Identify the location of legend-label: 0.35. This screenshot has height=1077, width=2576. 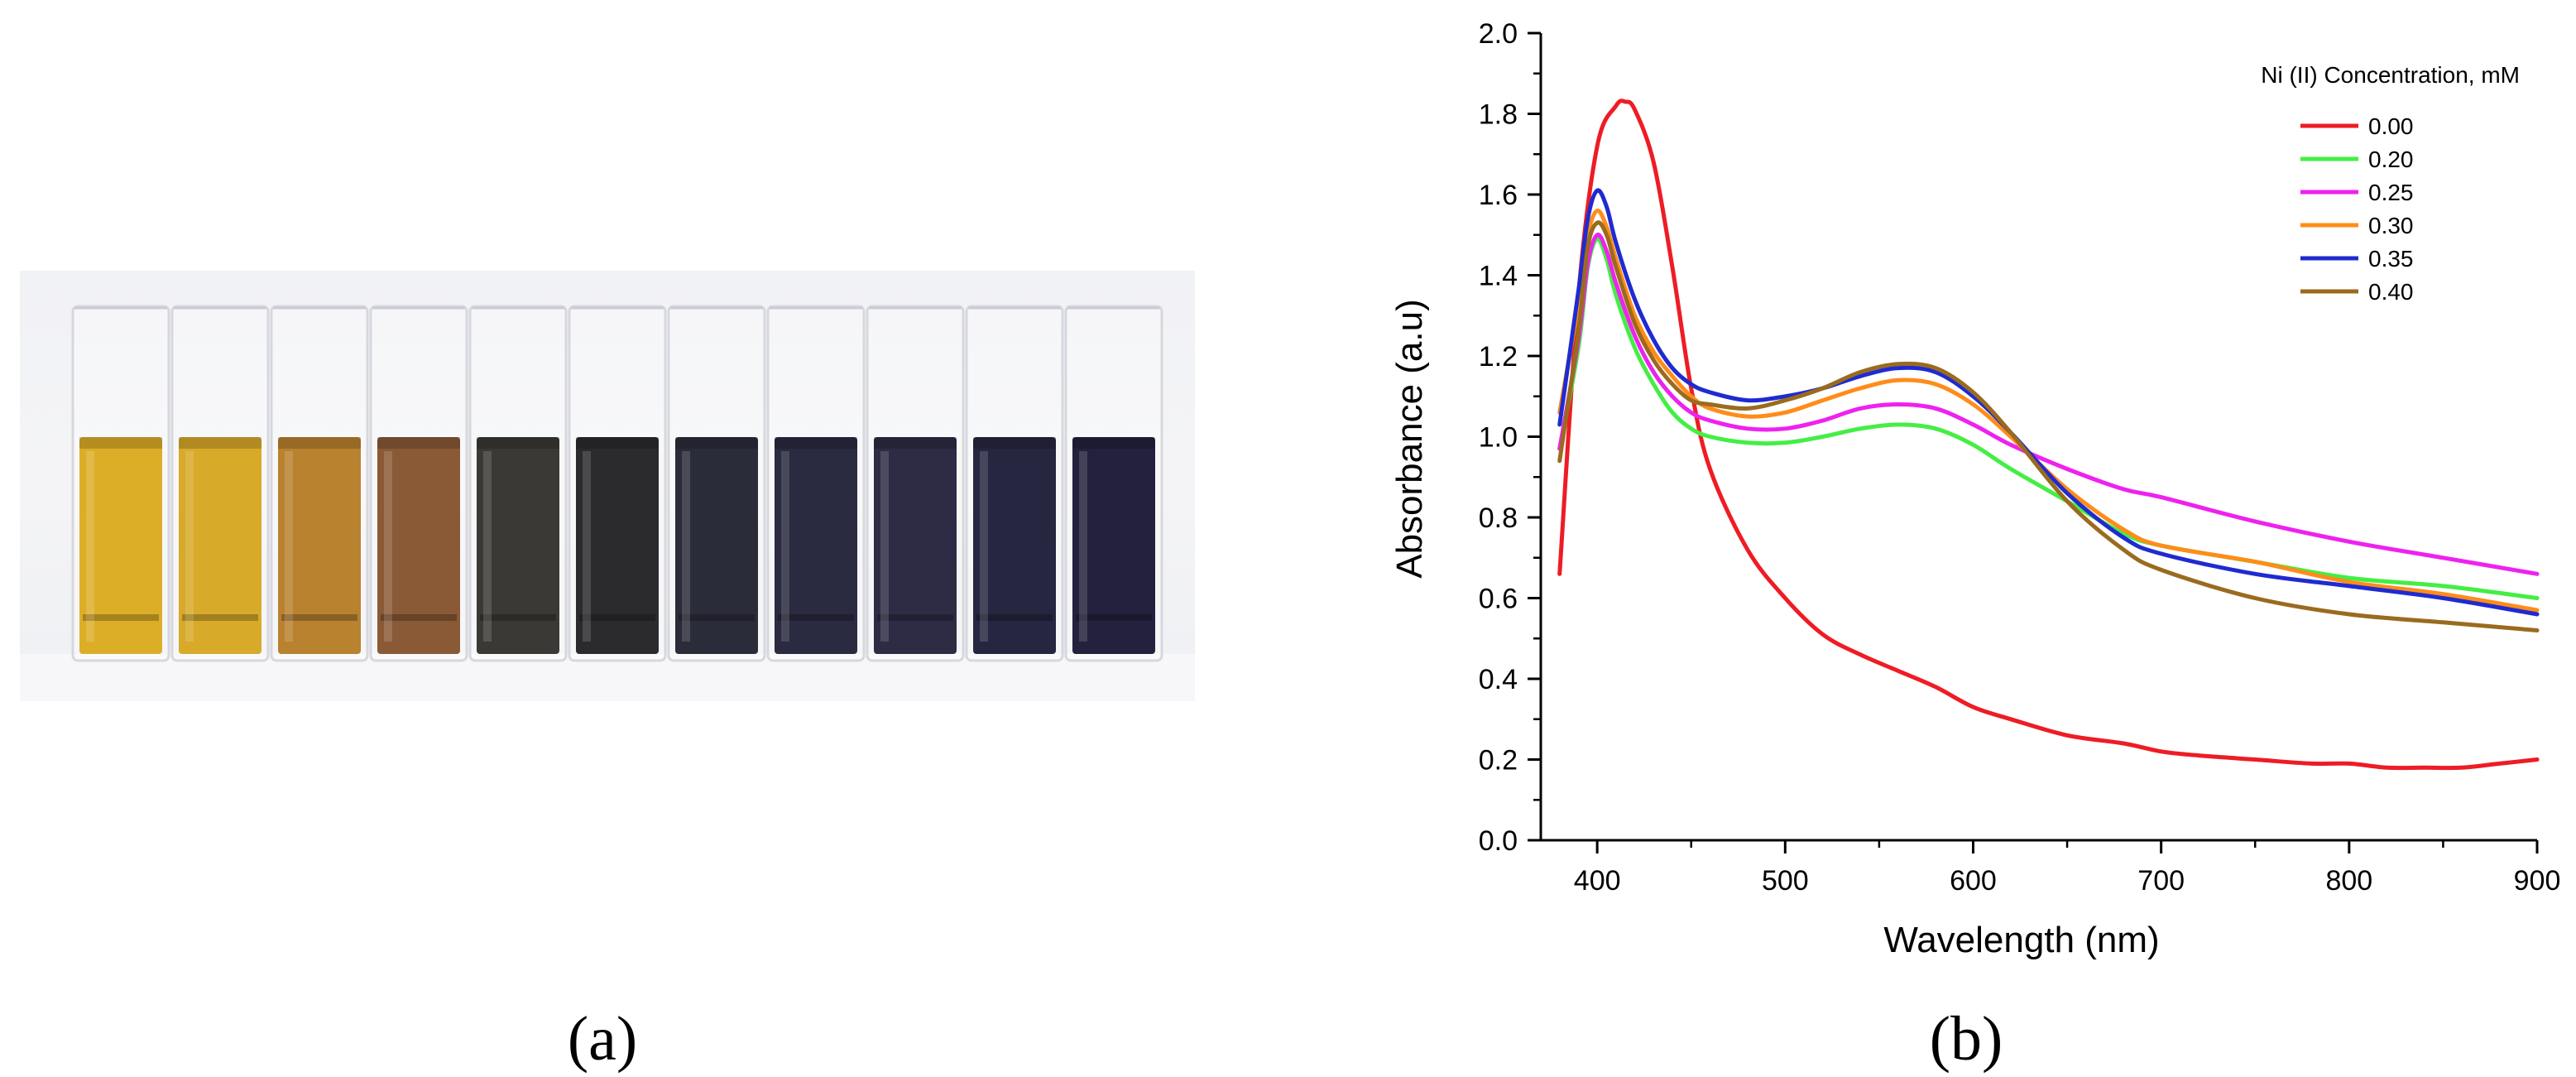
(2391, 259).